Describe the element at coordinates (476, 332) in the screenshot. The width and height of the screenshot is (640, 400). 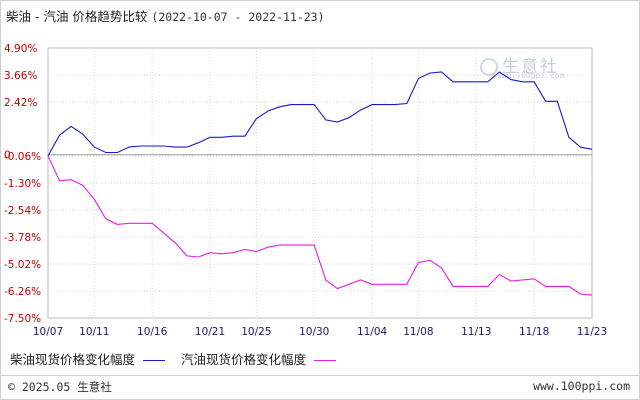
I see `x-tick-label: 11/13` at that location.